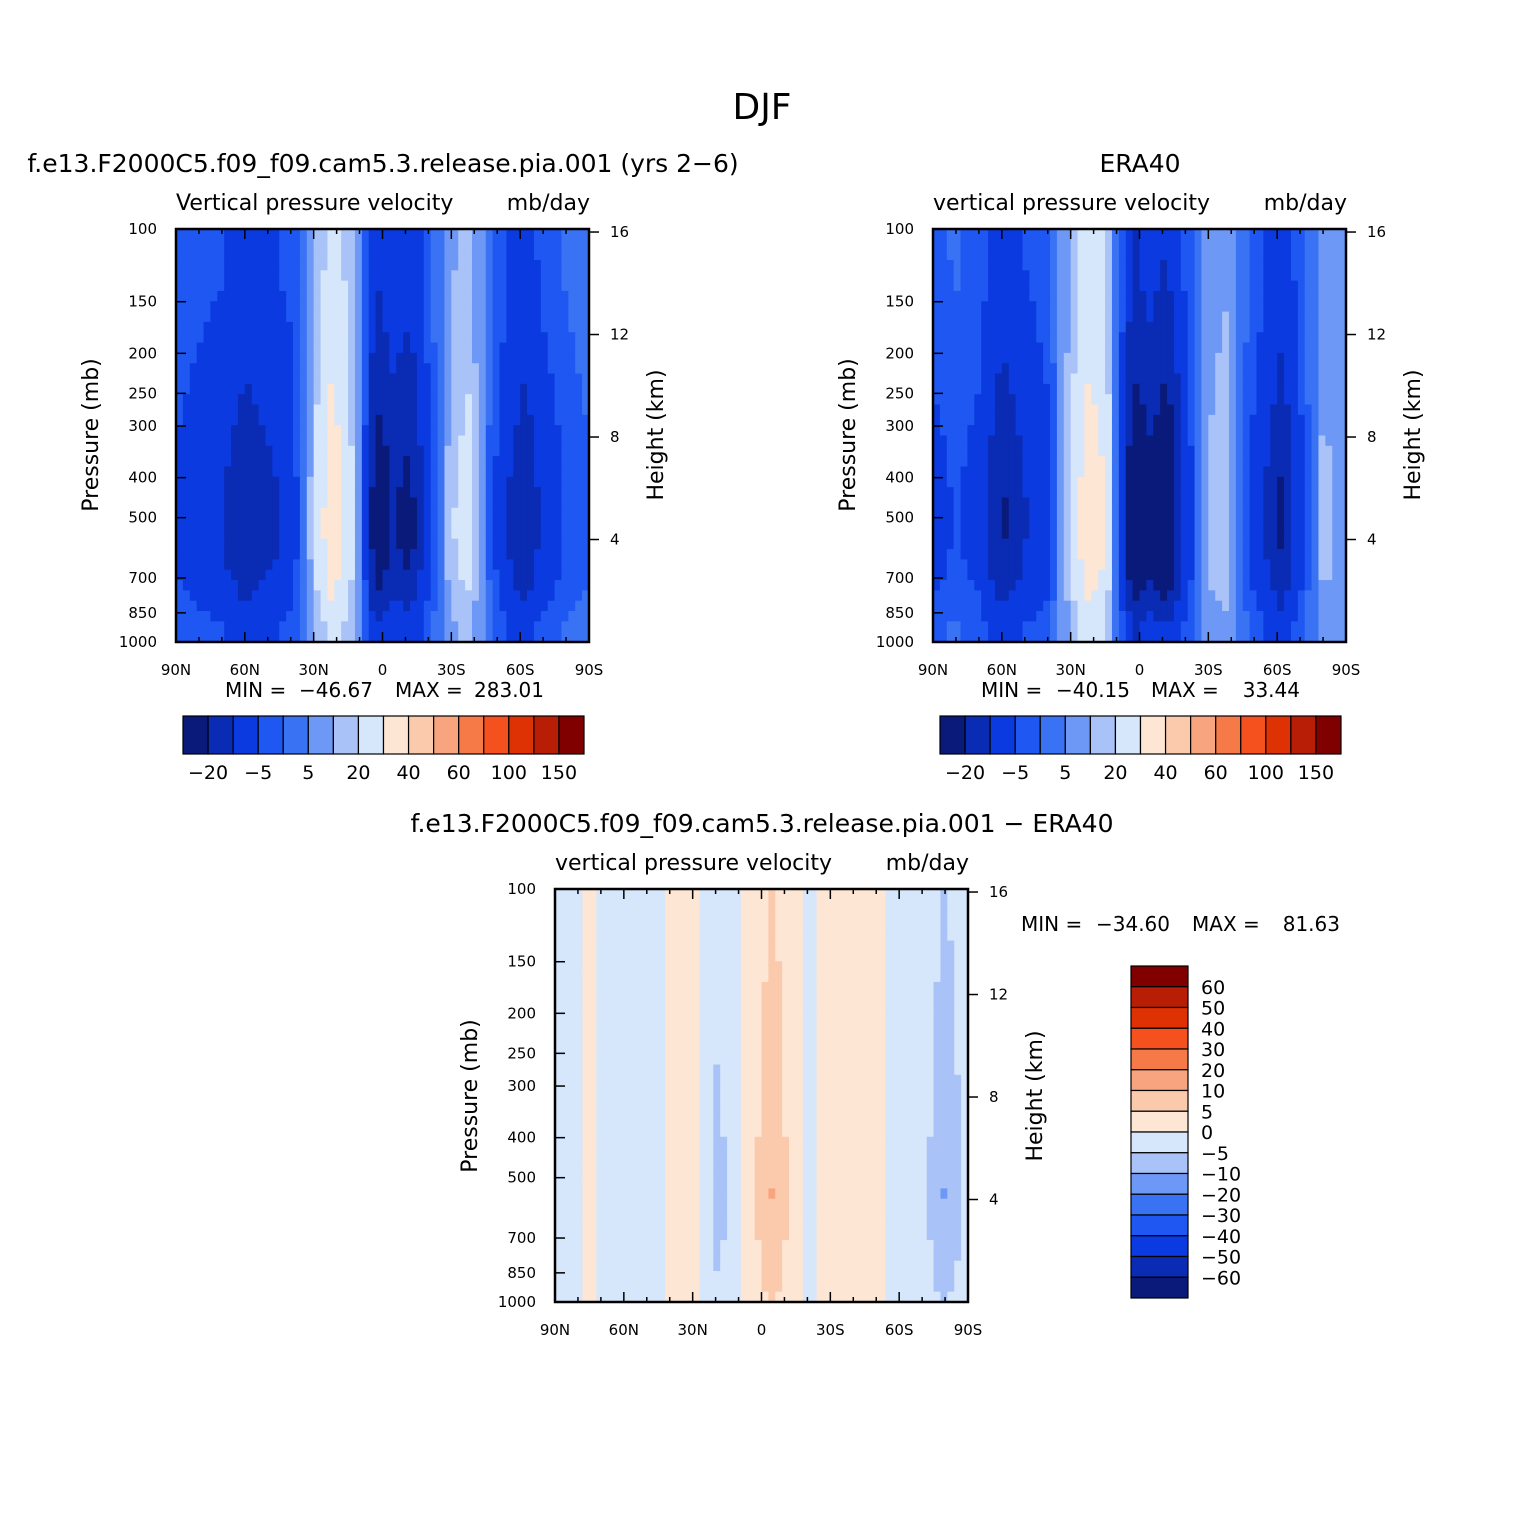  Describe the element at coordinates (899, 393) in the screenshot. I see `pressure-tick-label: 250` at that location.